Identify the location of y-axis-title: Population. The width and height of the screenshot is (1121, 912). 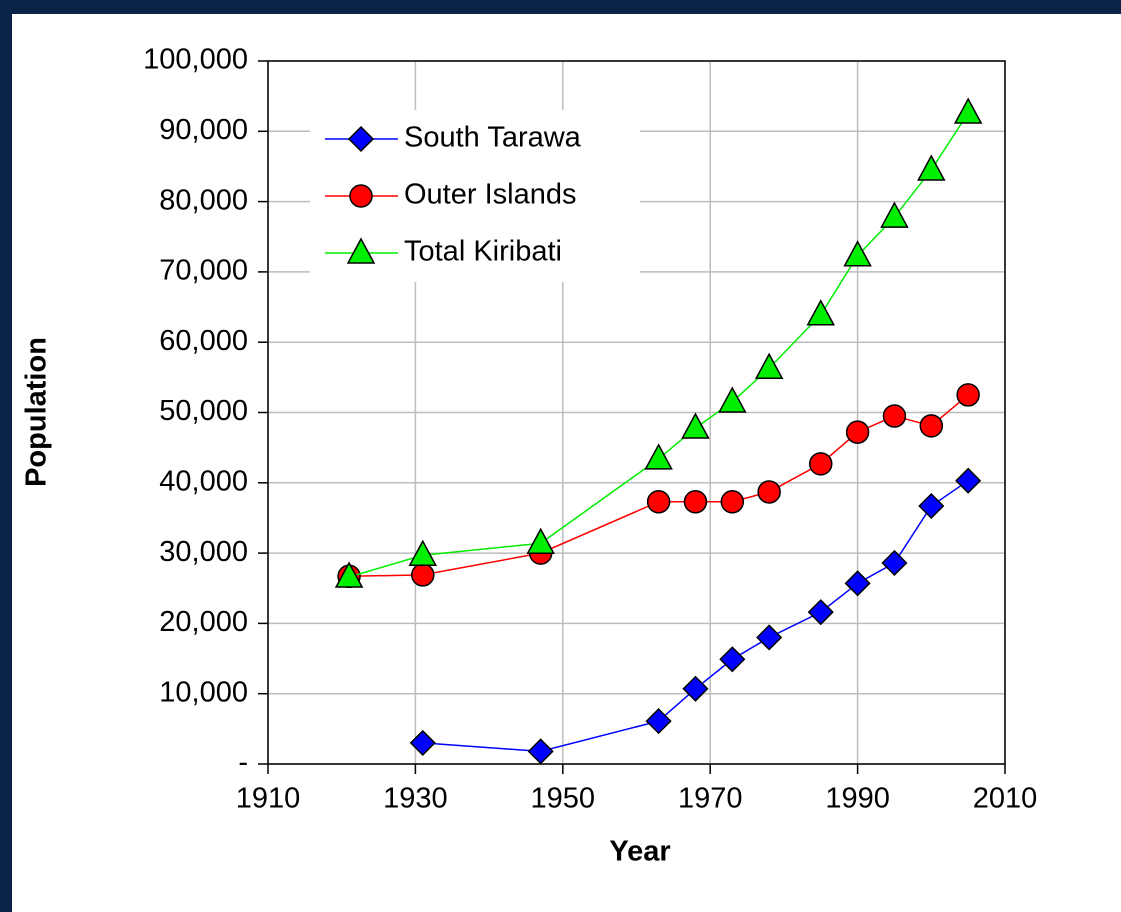
(37, 412).